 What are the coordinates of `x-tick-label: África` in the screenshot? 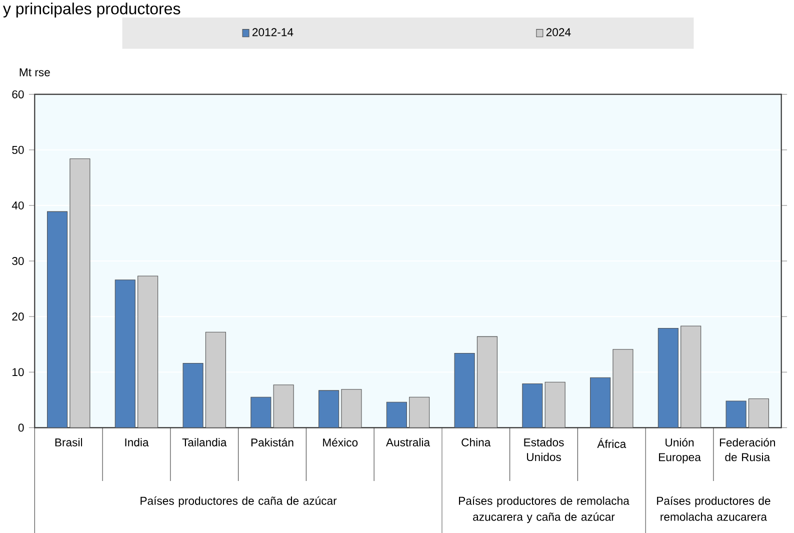 It's located at (611, 443).